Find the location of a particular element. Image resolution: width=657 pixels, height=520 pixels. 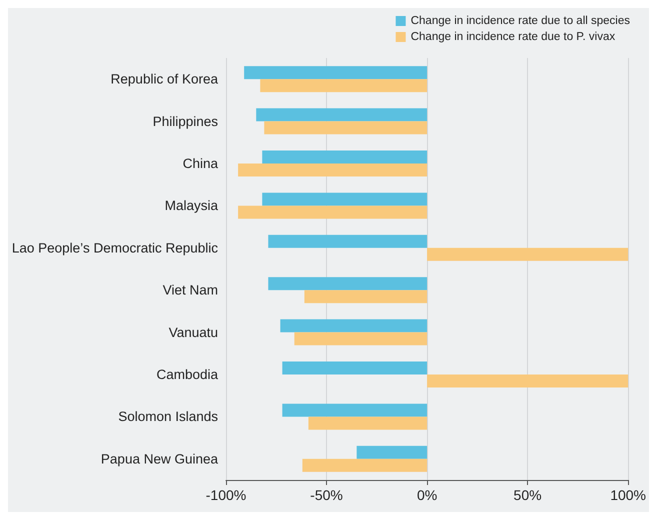

y-tick-label: China is located at coordinates (200, 163).